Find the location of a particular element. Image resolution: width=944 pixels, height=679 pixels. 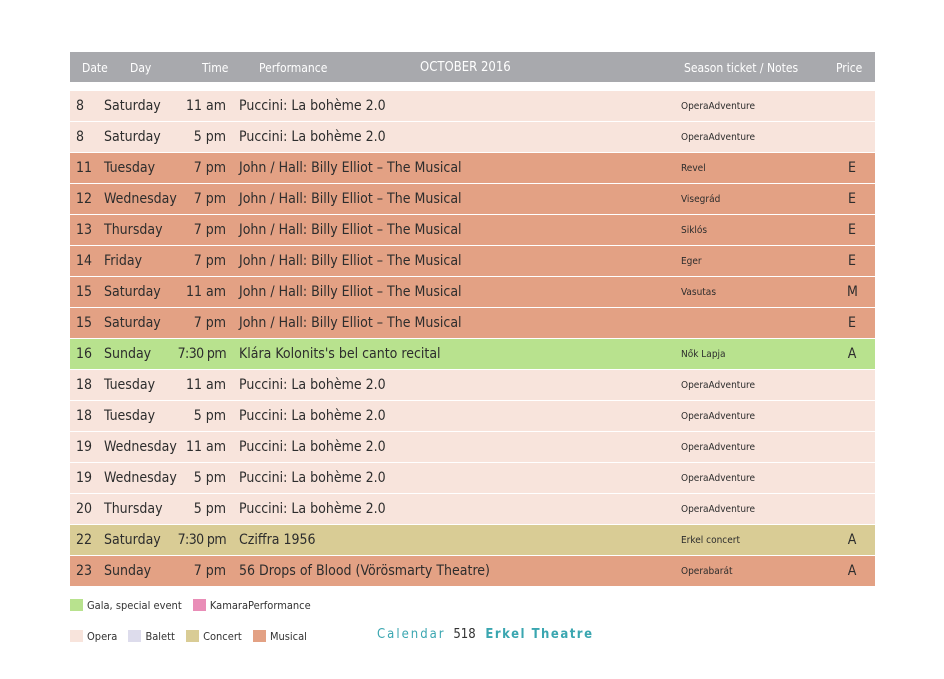

legend-row-2: Opera Balett Concert Musical is located at coordinates (192, 636).